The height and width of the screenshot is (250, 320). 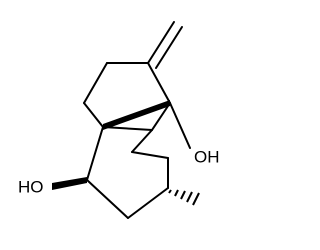 I want to click on hashed-bond, so click(x=184, y=197).